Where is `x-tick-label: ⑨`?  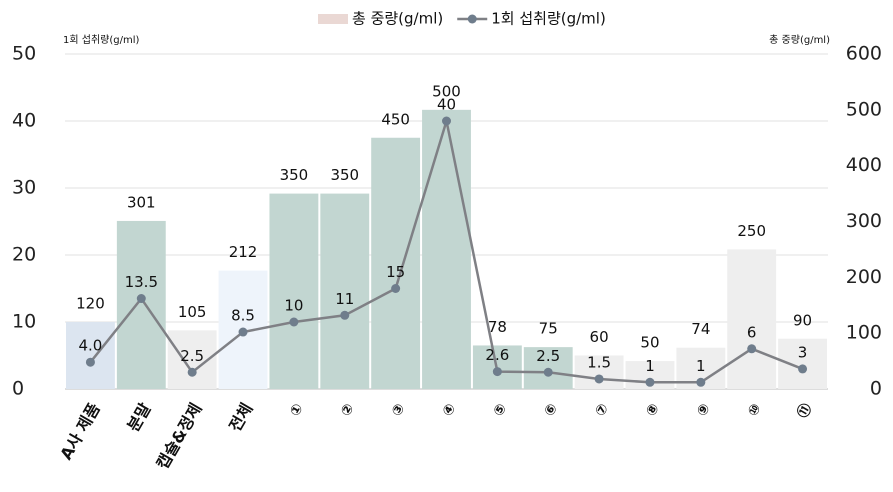
x-tick-label: ⑨ is located at coordinates (704, 410).